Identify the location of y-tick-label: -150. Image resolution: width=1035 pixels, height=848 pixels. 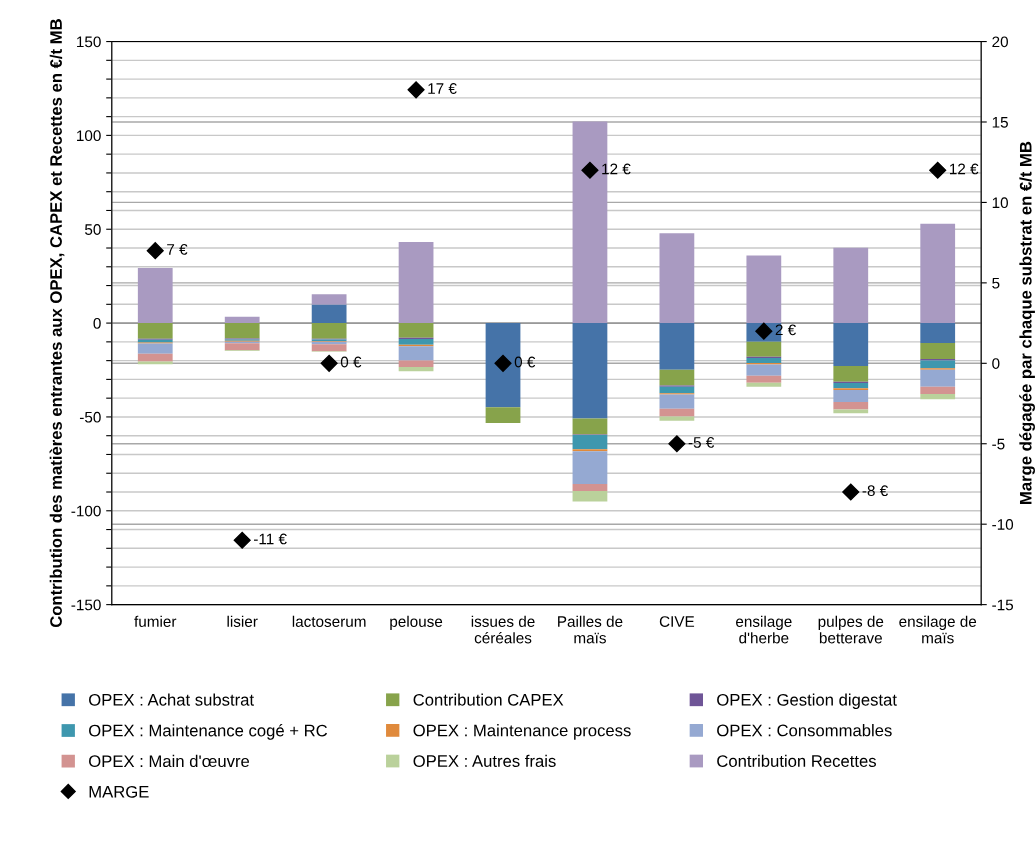
(86, 605).